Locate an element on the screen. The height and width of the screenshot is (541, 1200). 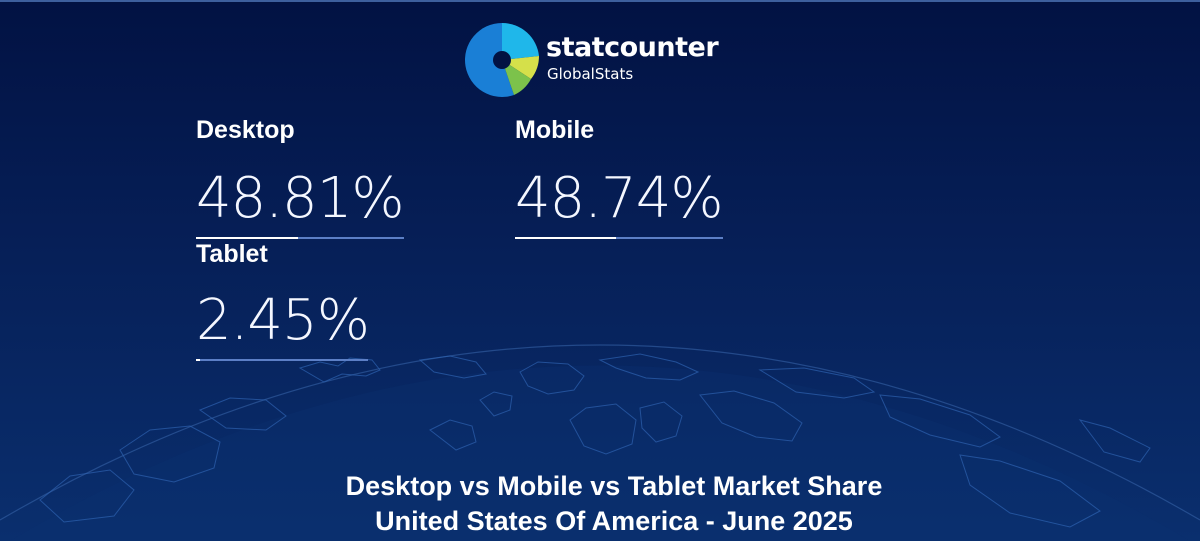
share-bar-mobile is located at coordinates (619, 238).